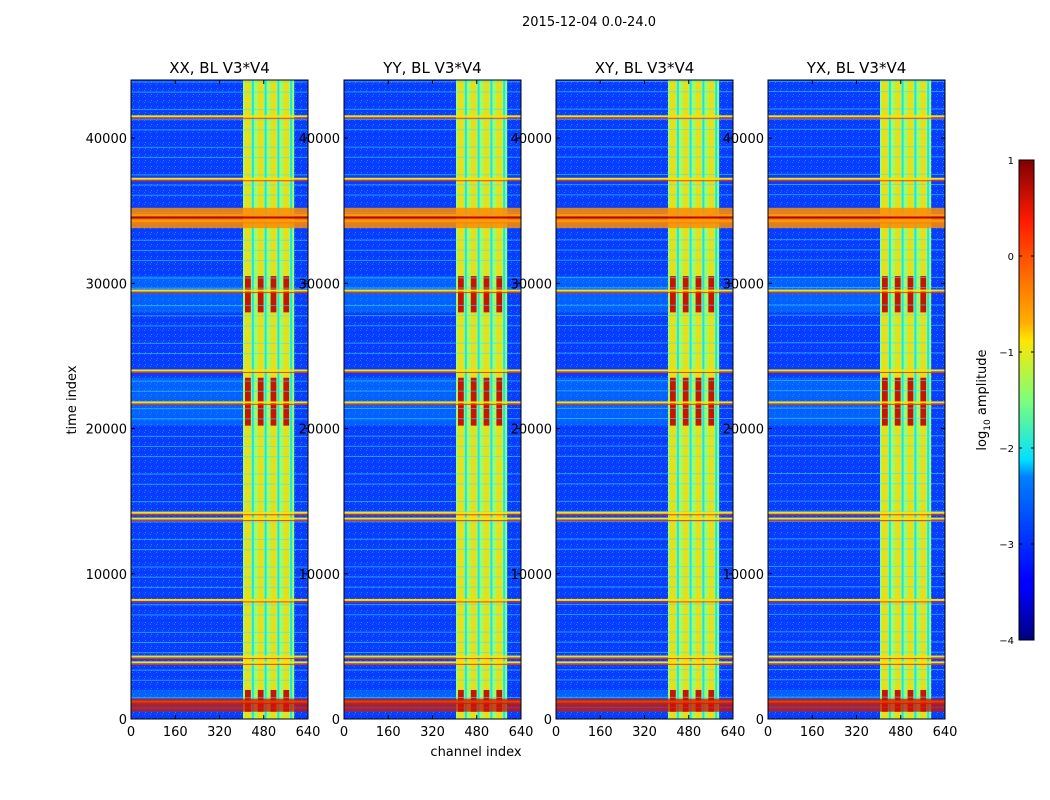  What do you see at coordinates (1006, 353) in the screenshot?
I see `colorbar-tick-label: −1` at bounding box center [1006, 353].